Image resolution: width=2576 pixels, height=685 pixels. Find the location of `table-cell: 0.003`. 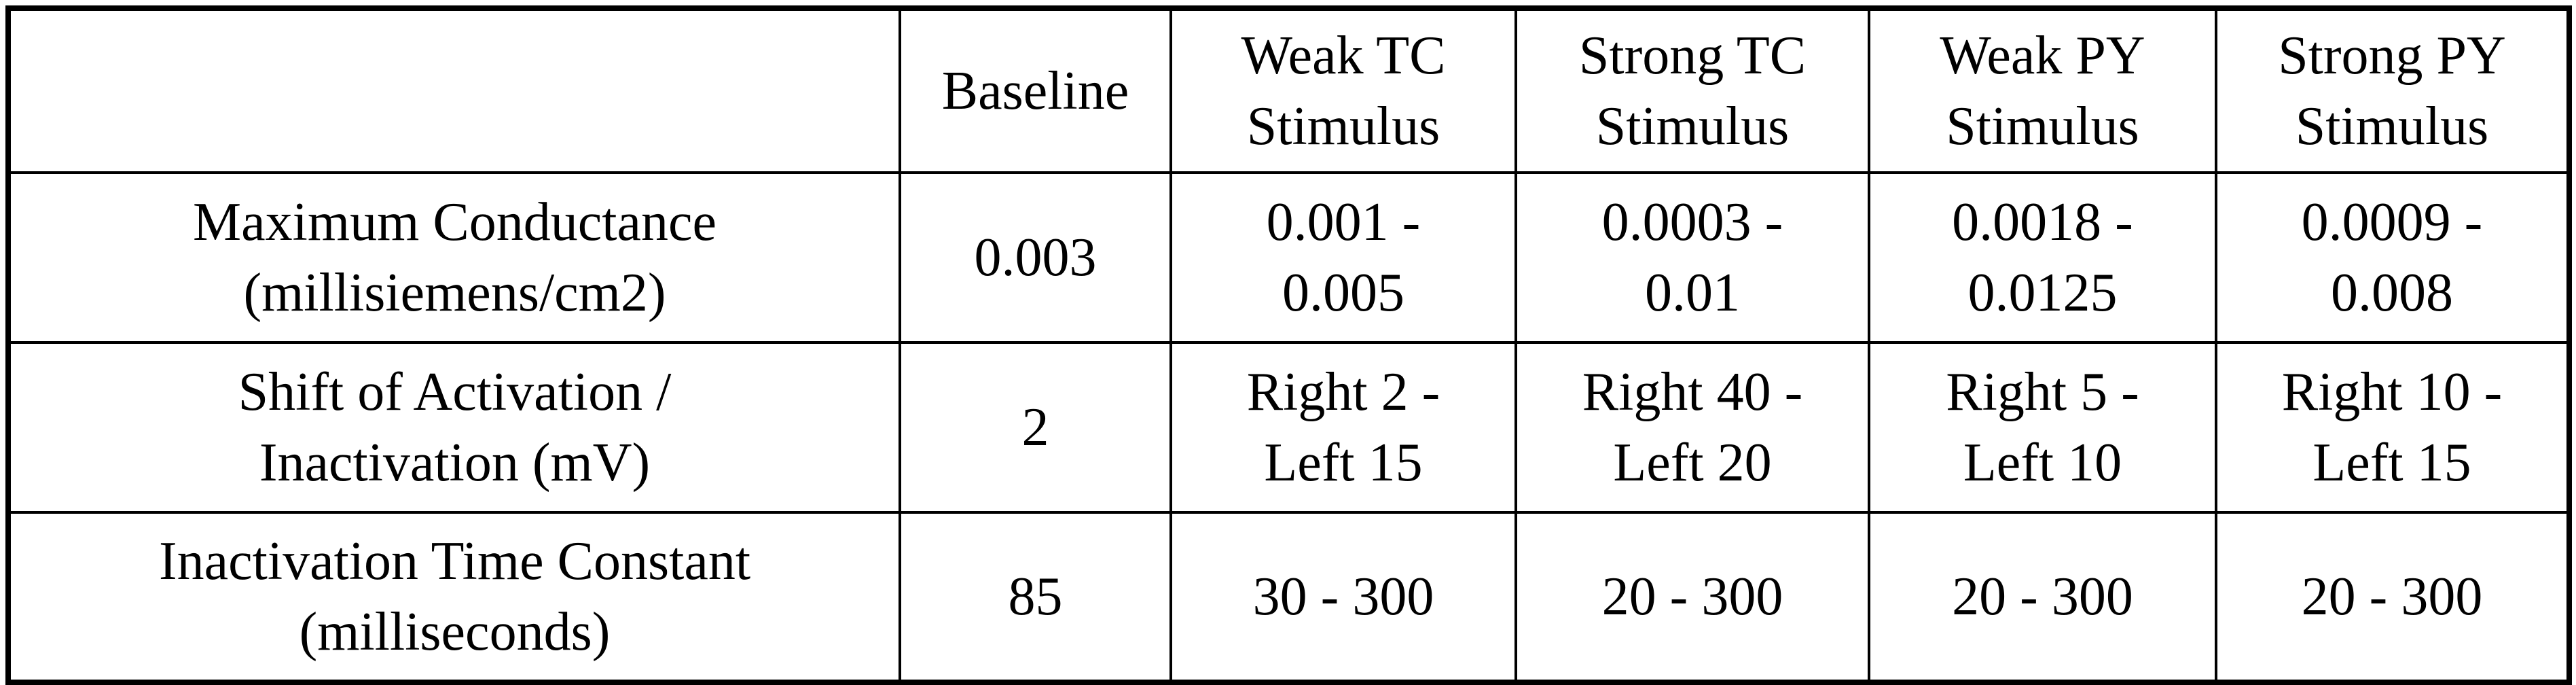

table-cell: 0.003 is located at coordinates (1035, 257).